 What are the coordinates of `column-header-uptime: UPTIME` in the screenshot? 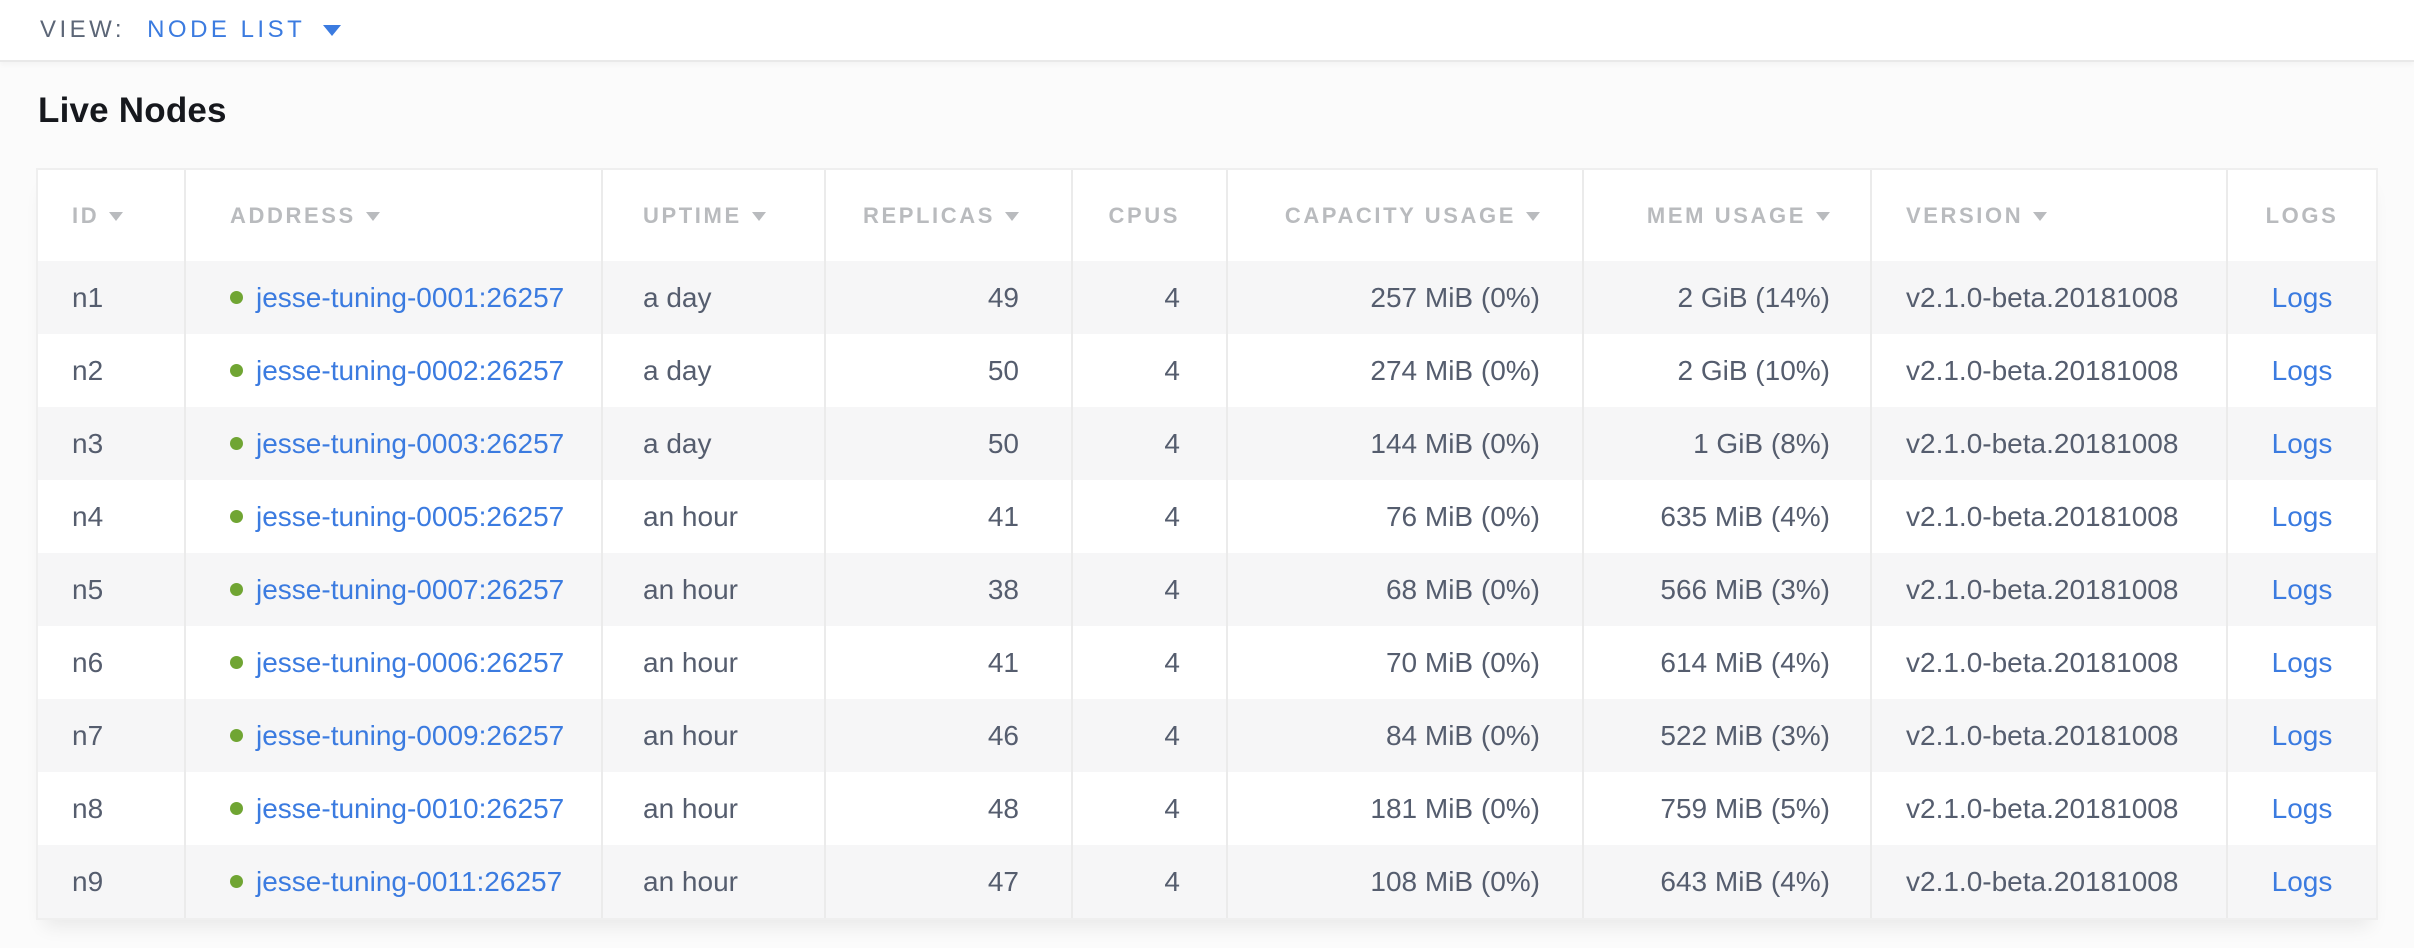 It's located at (712, 215).